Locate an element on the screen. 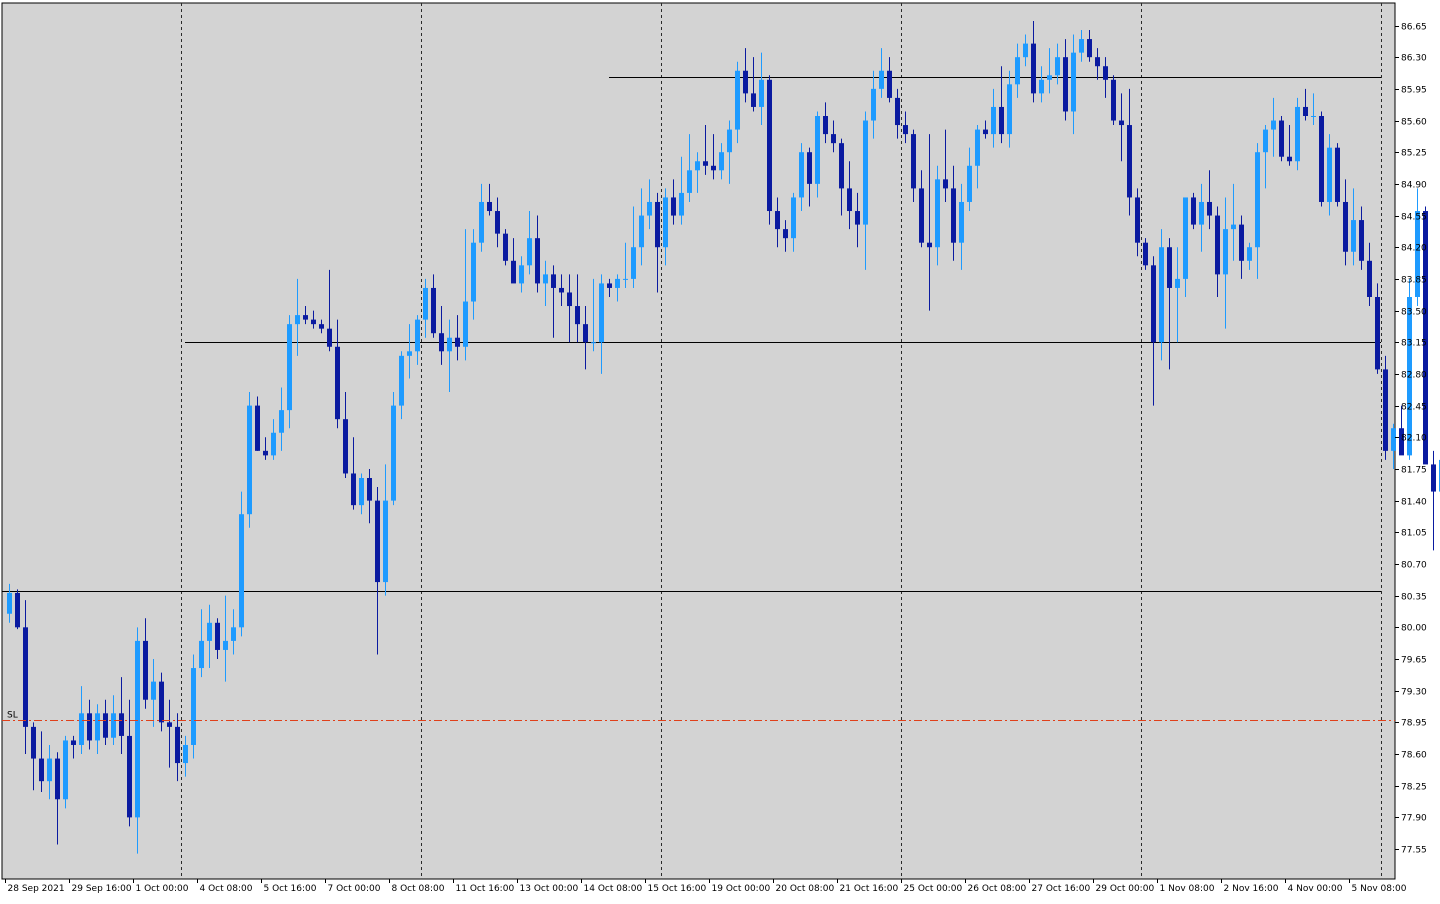 Image resolution: width=1440 pixels, height=904 pixels. y-tick-label: 84.55 is located at coordinates (1414, 218).